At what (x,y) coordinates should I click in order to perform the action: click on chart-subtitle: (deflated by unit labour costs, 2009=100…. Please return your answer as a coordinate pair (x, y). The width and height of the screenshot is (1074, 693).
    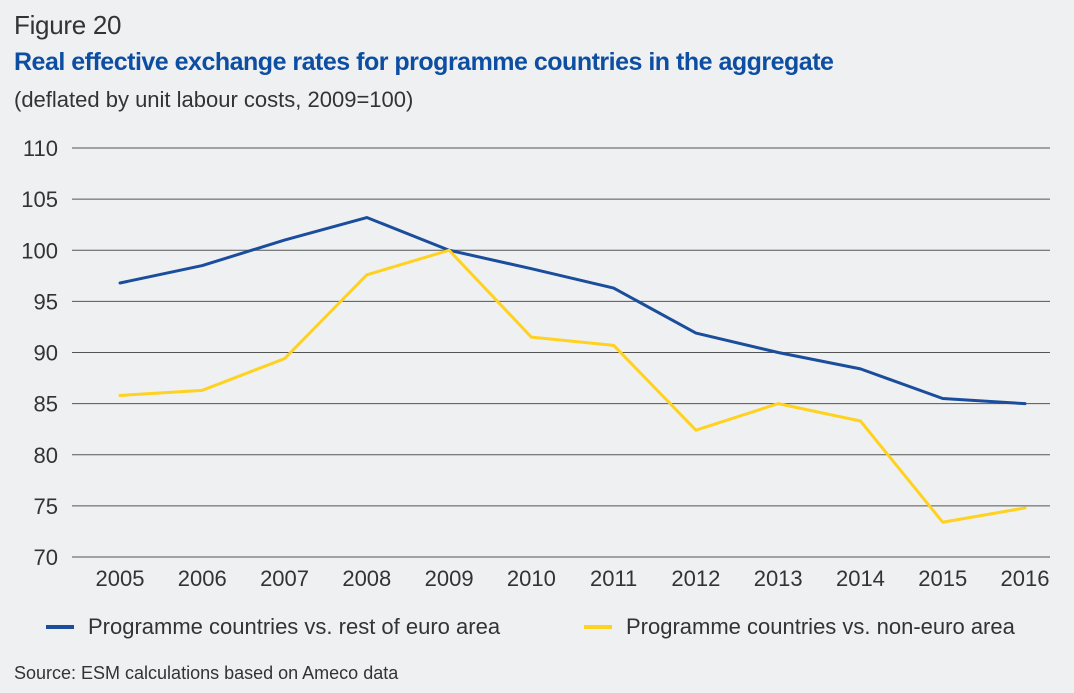
    Looking at the image, I should click on (214, 99).